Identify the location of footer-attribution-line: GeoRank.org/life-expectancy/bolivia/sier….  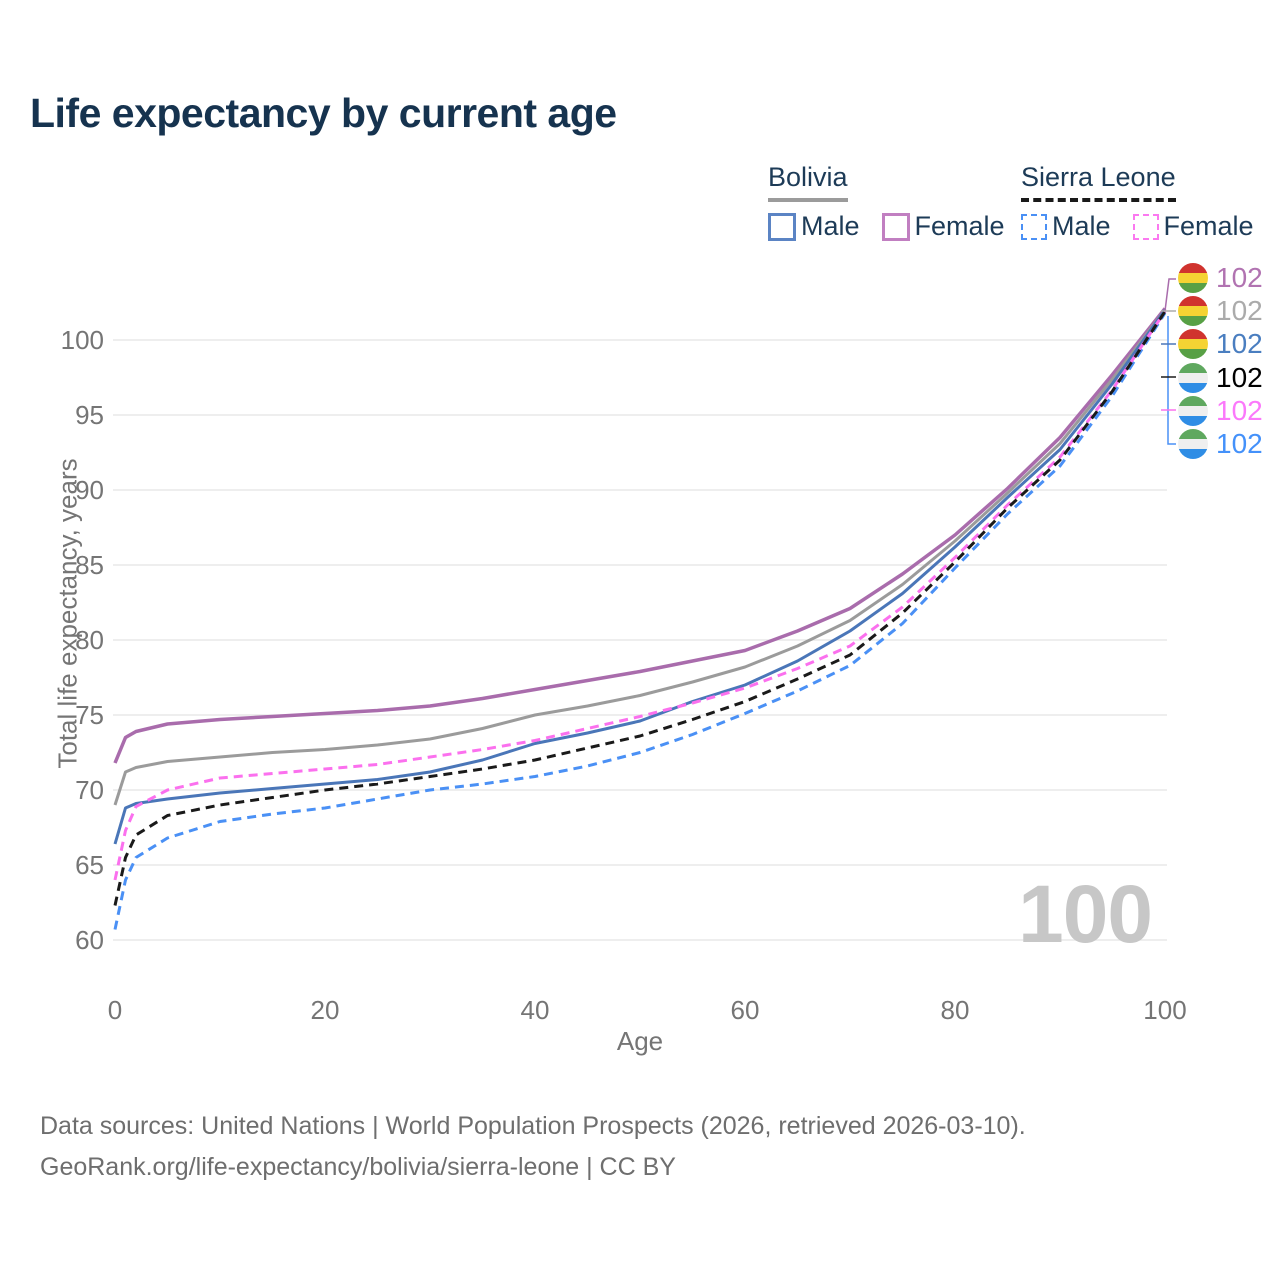
(358, 1167).